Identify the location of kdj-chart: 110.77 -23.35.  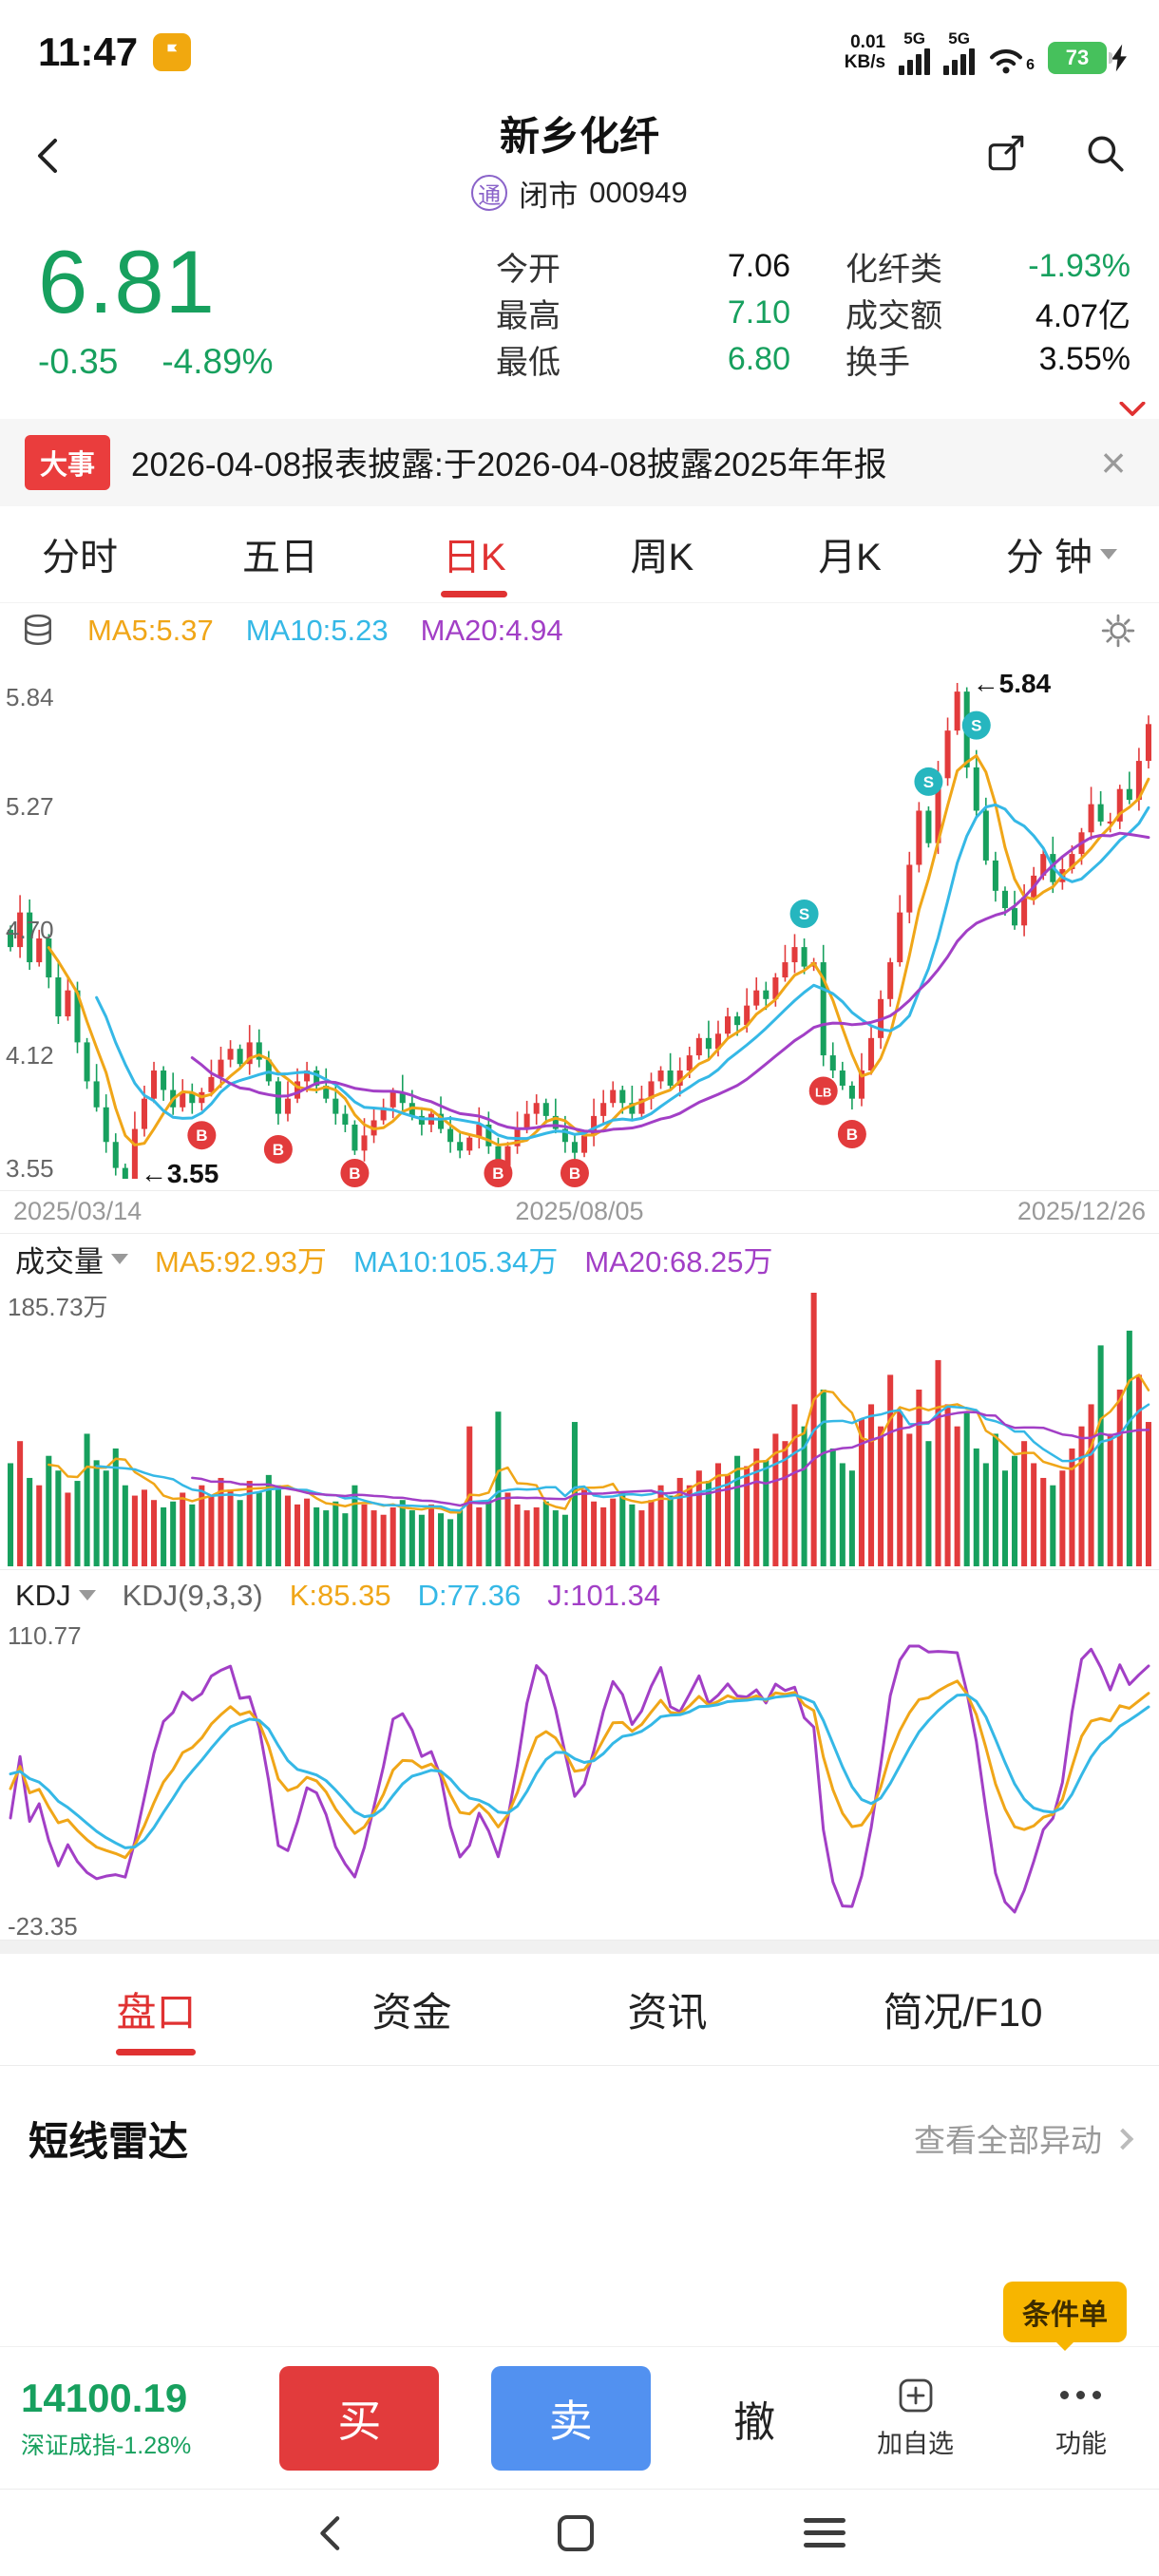
(579, 1781).